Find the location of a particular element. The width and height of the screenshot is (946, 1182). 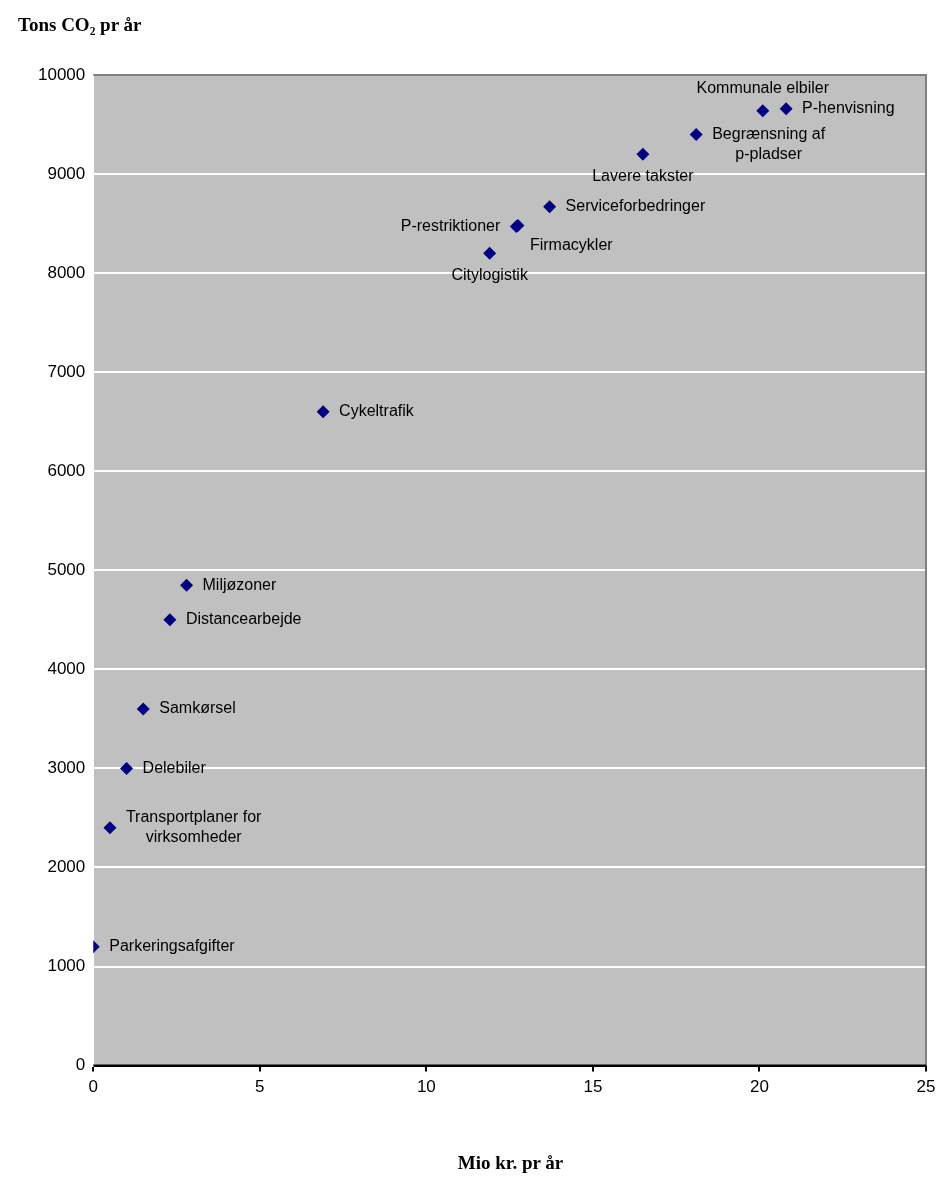

series-label: Distancearbejde is located at coordinates (243, 619).